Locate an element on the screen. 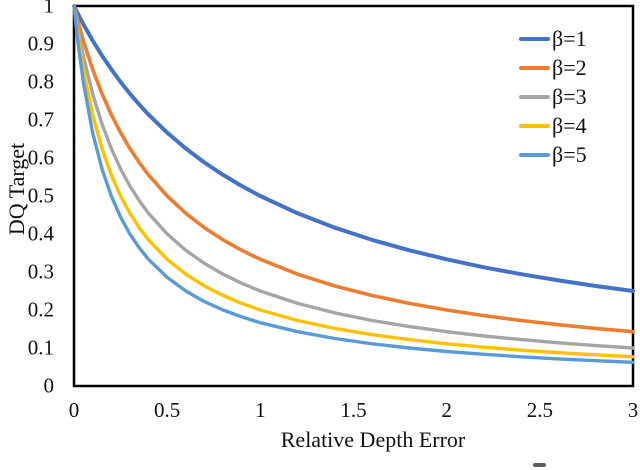  y-tick-label: 0.4 is located at coordinates (40, 233).